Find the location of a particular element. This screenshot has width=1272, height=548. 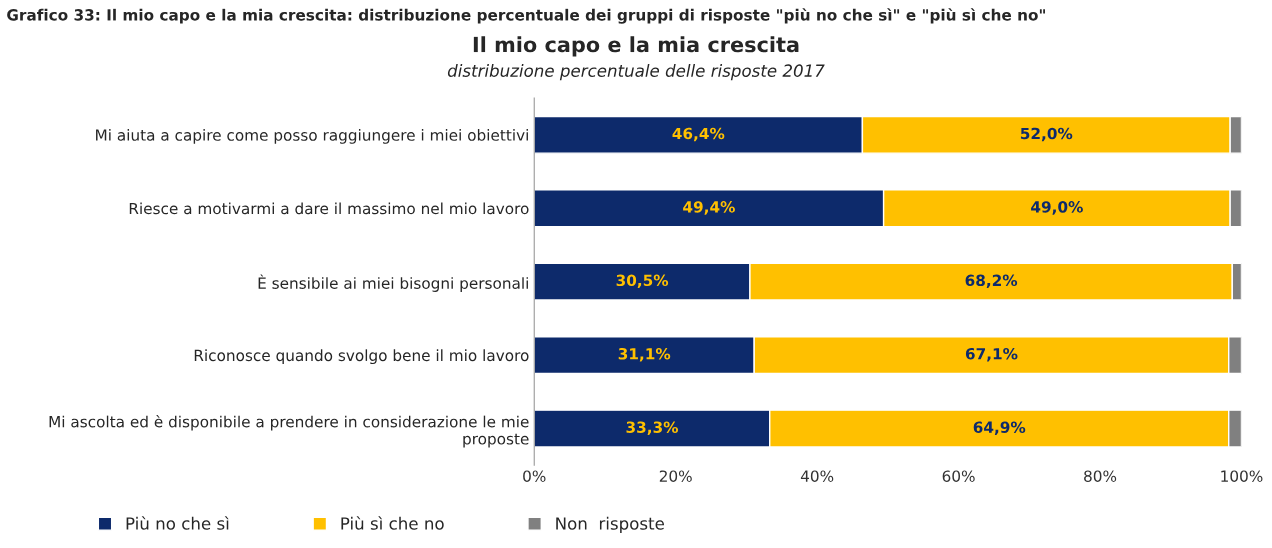

x-tick-label: 100% is located at coordinates (1242, 476).